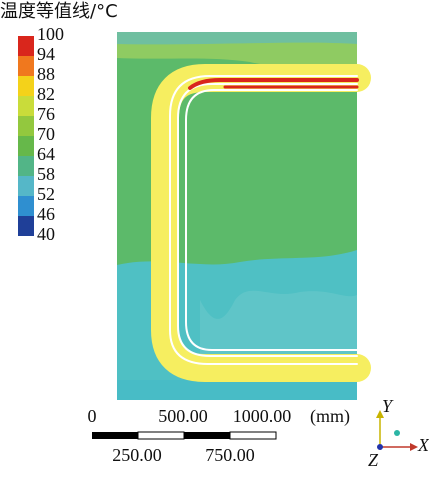  Describe the element at coordinates (92, 416) in the screenshot. I see `scale-label: 0` at that location.